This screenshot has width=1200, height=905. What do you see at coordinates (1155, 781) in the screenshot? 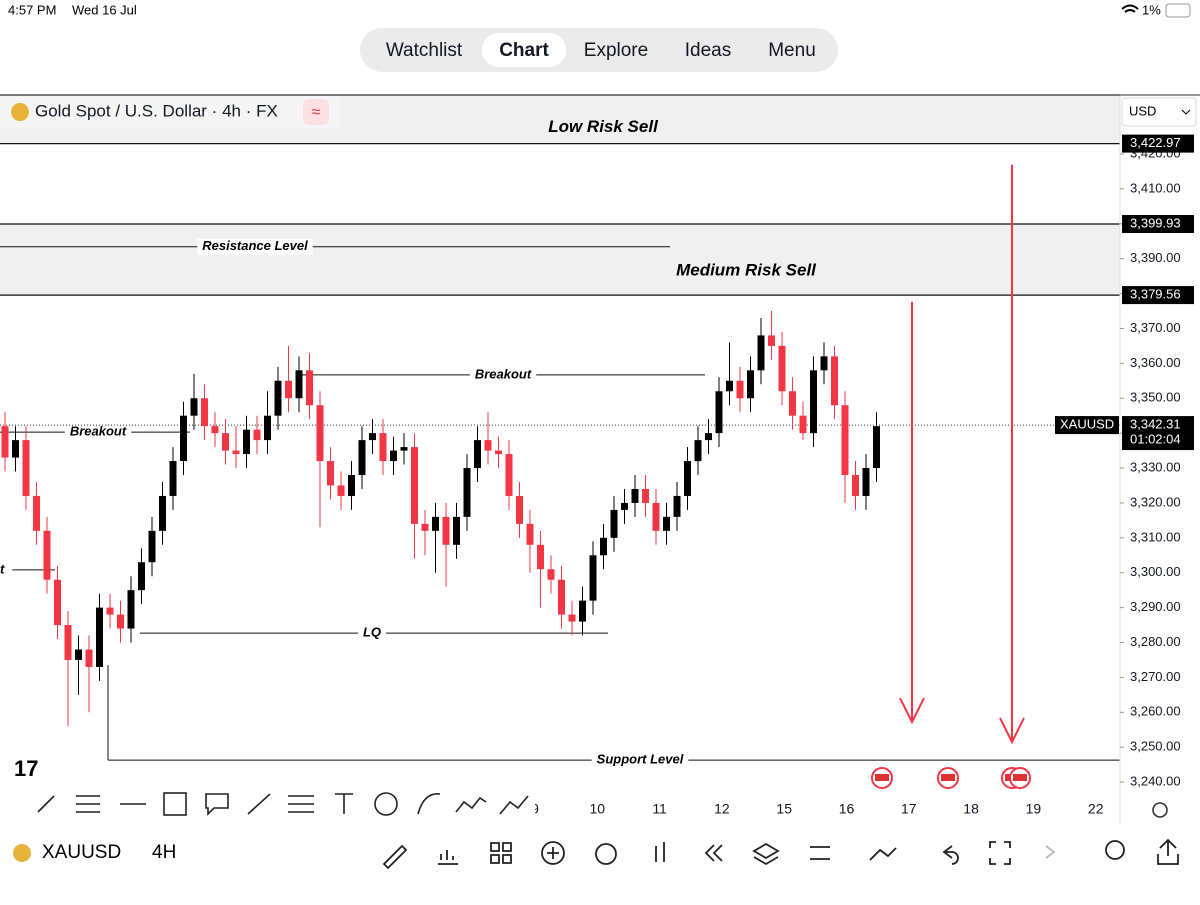
I see `y-tick-label: 3,240.00` at bounding box center [1155, 781].